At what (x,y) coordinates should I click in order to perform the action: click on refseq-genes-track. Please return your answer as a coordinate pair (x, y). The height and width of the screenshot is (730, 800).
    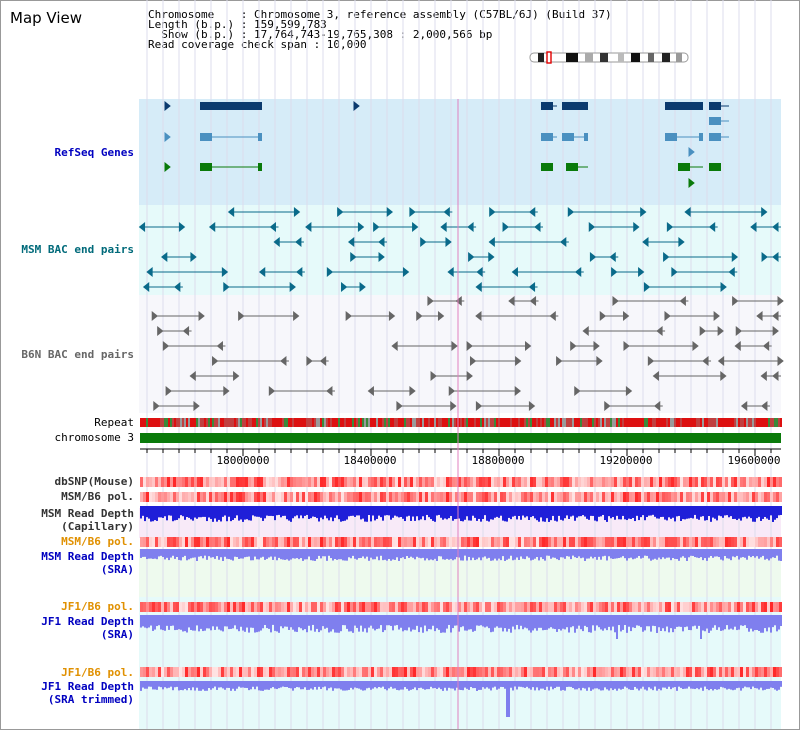
    Looking at the image, I should click on (446, 144).